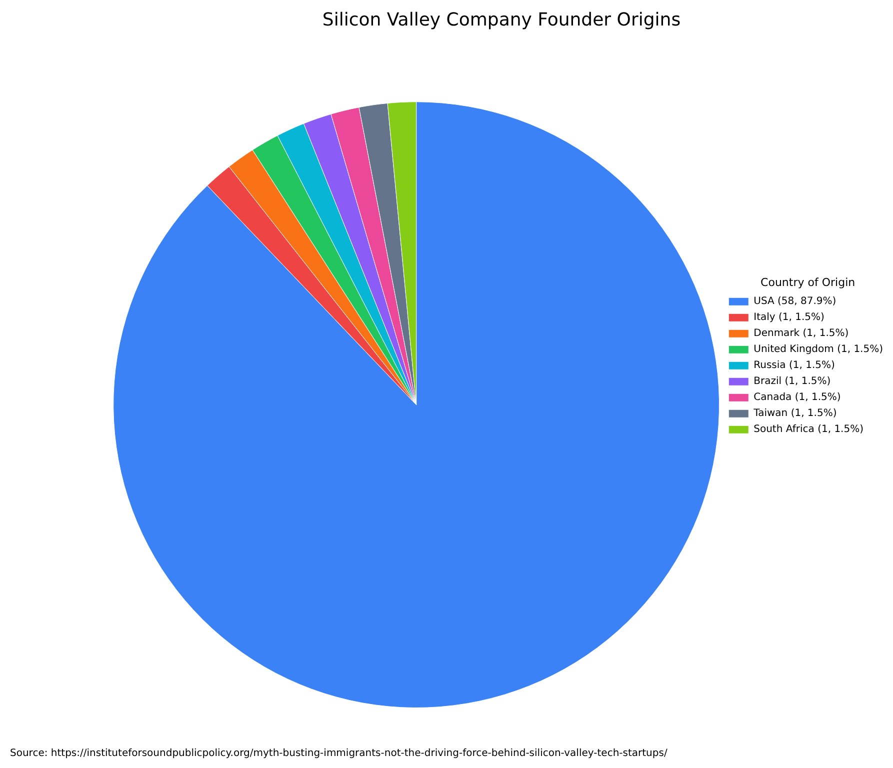  Describe the element at coordinates (808, 282) in the screenshot. I see `legend-title: Country of Origin` at that location.